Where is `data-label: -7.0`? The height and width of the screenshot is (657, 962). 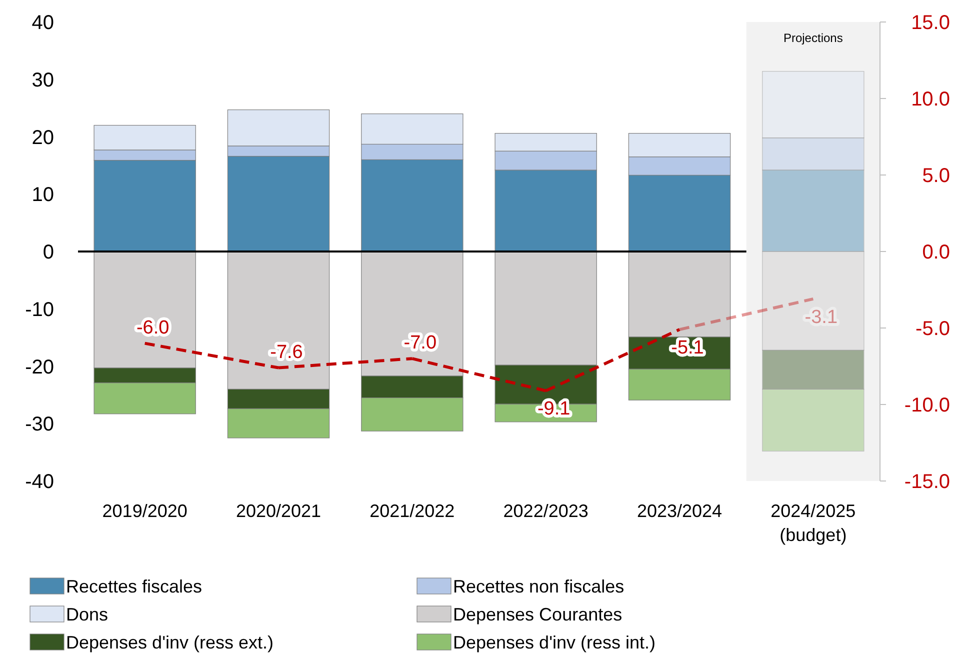
data-label: -7.0 is located at coordinates (420, 343).